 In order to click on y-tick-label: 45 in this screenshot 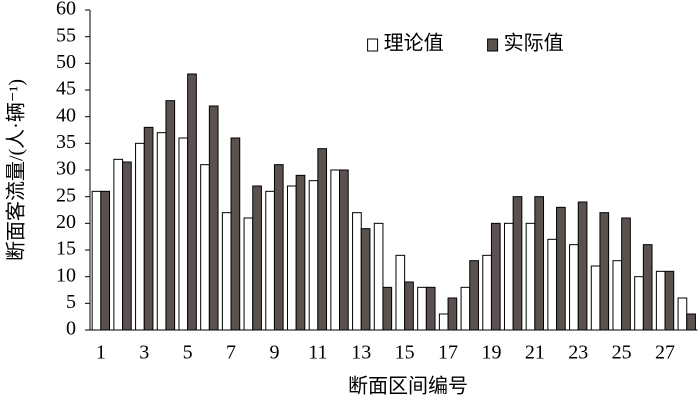, I will do `click(66, 89)`.